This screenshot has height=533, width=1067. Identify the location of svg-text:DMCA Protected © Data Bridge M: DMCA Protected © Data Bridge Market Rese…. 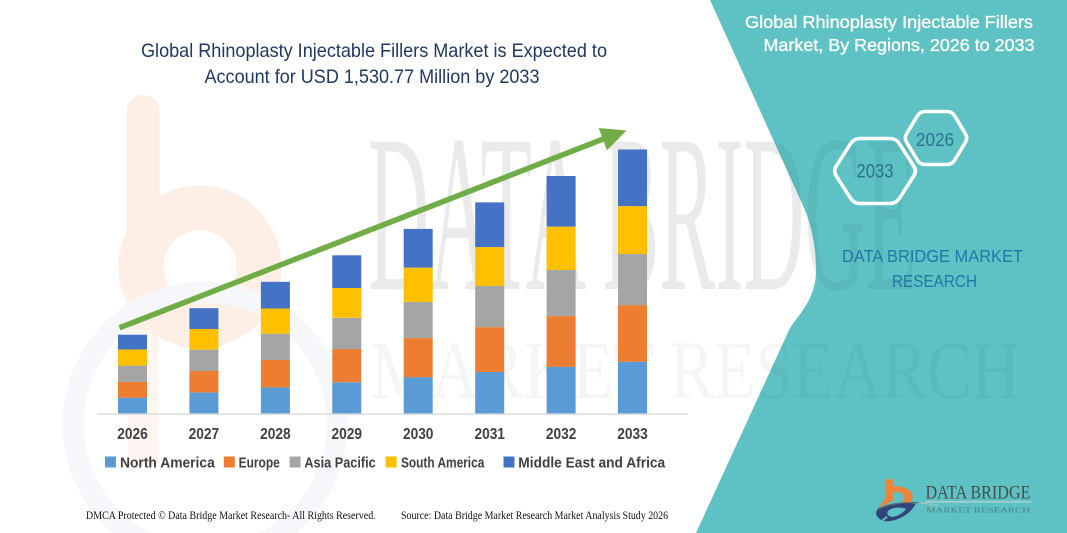
(231, 516).